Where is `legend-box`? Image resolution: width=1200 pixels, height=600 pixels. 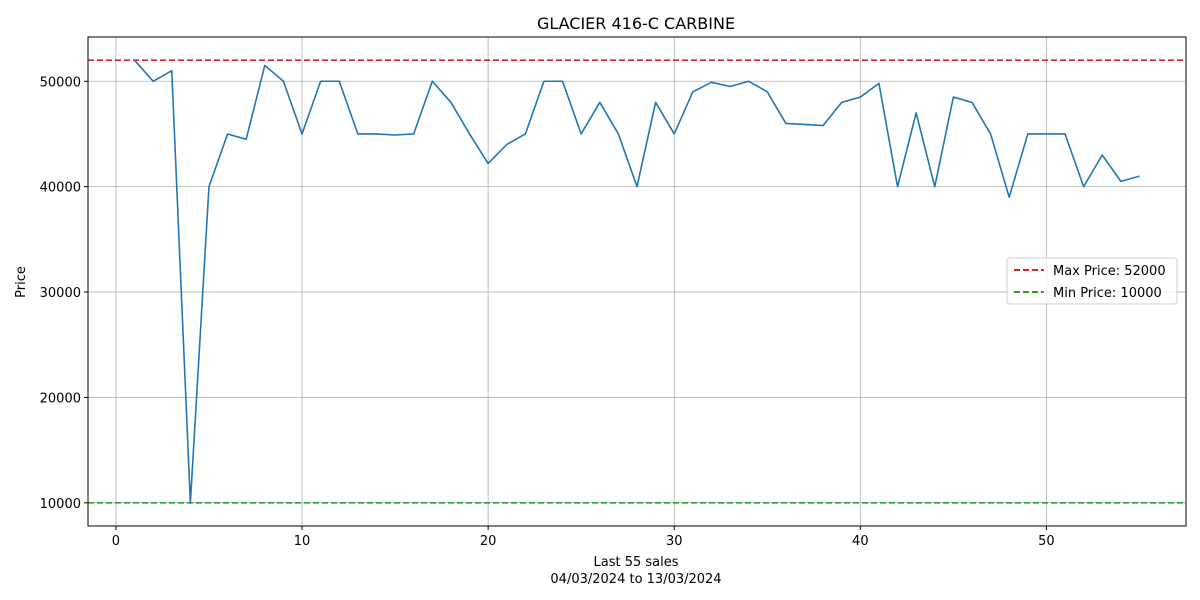 legend-box is located at coordinates (1092, 281).